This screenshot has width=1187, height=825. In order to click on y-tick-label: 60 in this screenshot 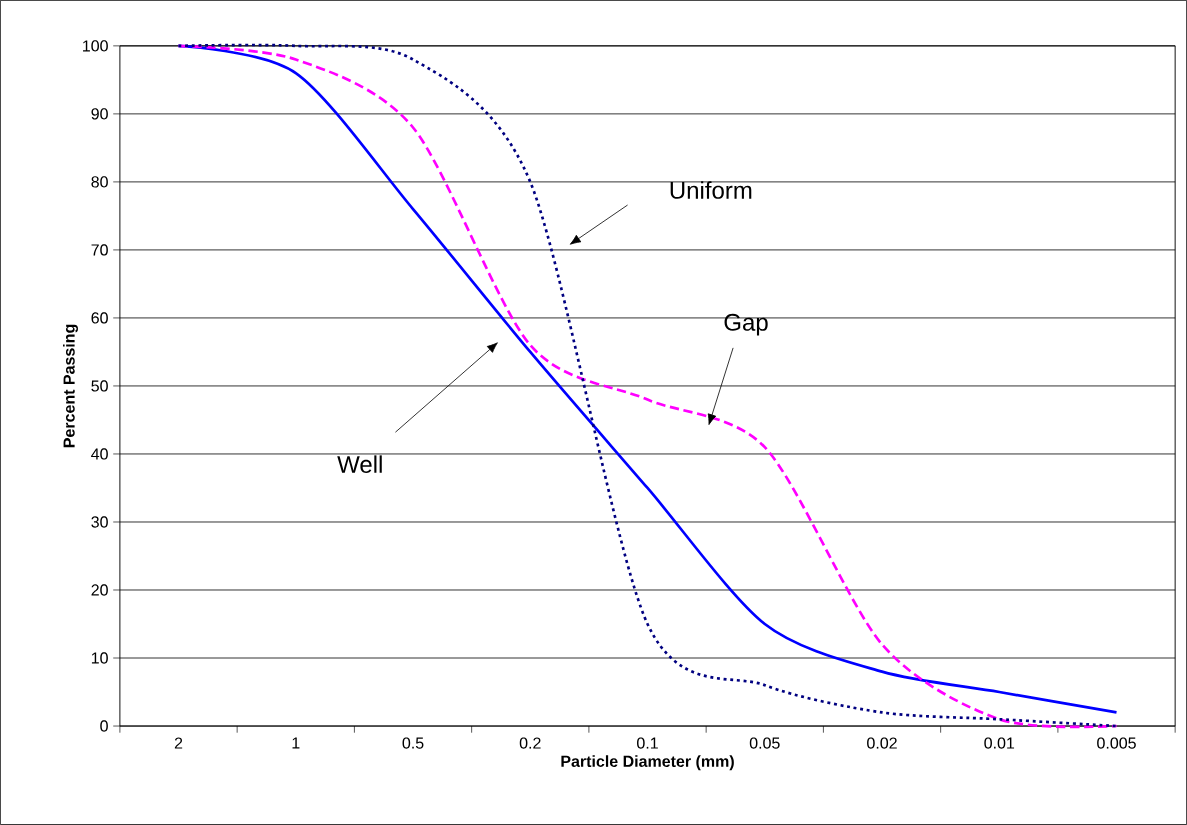, I will do `click(99, 318)`.